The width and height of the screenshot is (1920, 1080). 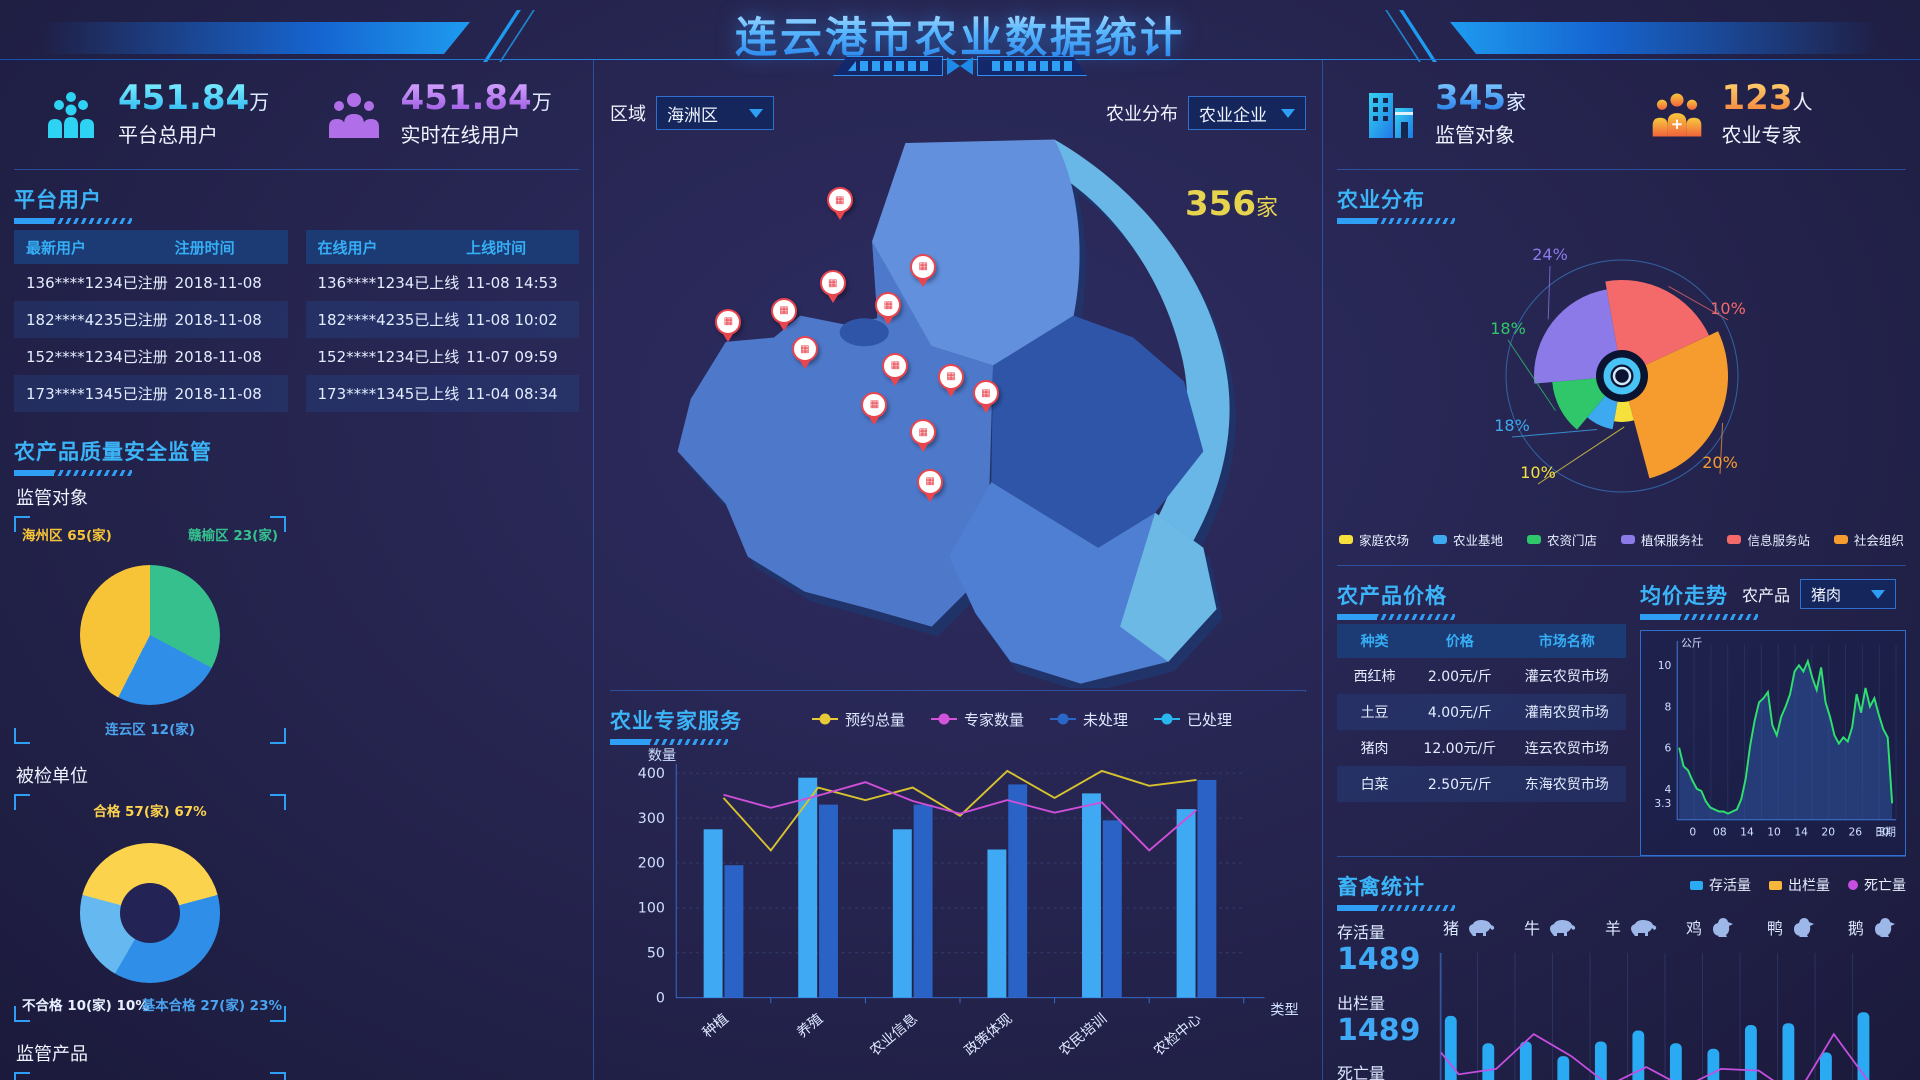 What do you see at coordinates (1661, 539) in the screenshot?
I see `legend-item: 植保服务社` at bounding box center [1661, 539].